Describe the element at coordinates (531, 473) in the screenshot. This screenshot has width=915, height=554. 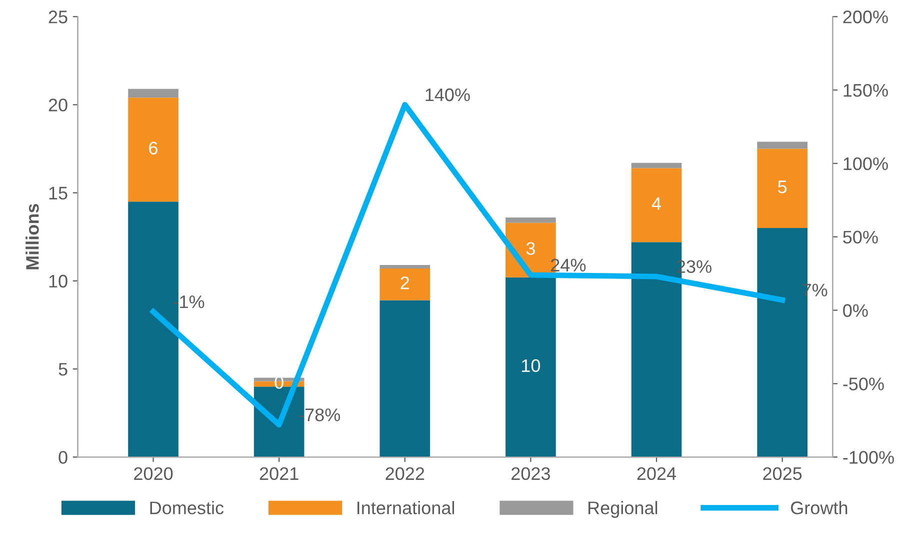
I see `x-tick-label: 2023` at that location.